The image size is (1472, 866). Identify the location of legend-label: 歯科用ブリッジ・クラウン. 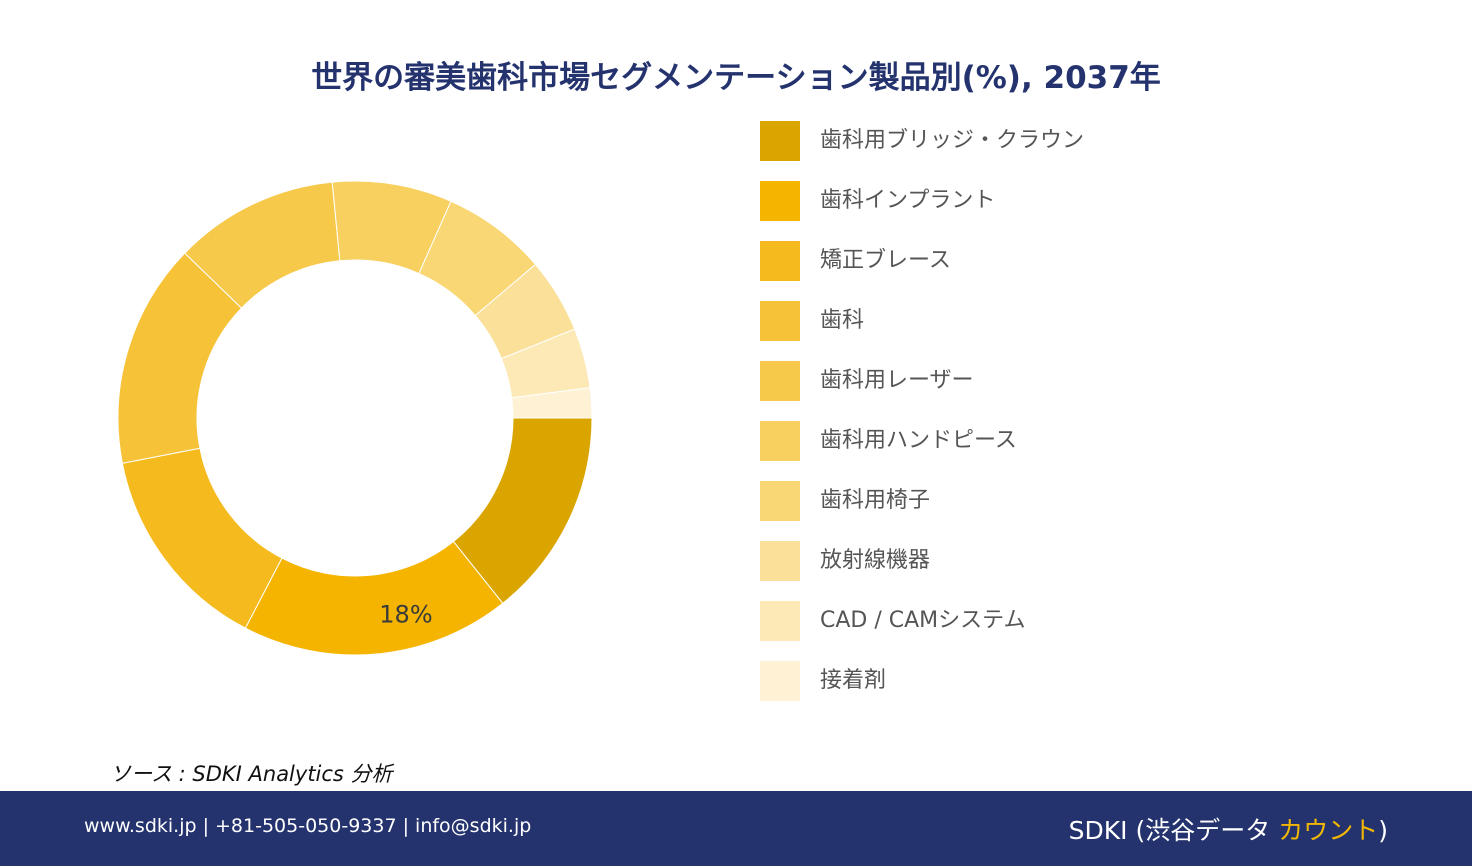
(952, 140).